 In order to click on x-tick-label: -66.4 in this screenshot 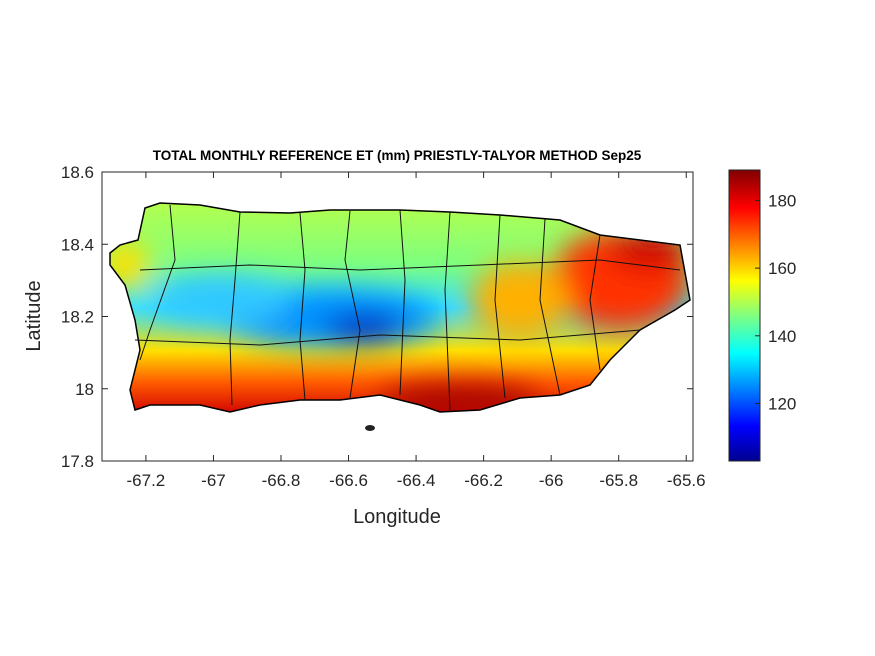, I will do `click(416, 480)`.